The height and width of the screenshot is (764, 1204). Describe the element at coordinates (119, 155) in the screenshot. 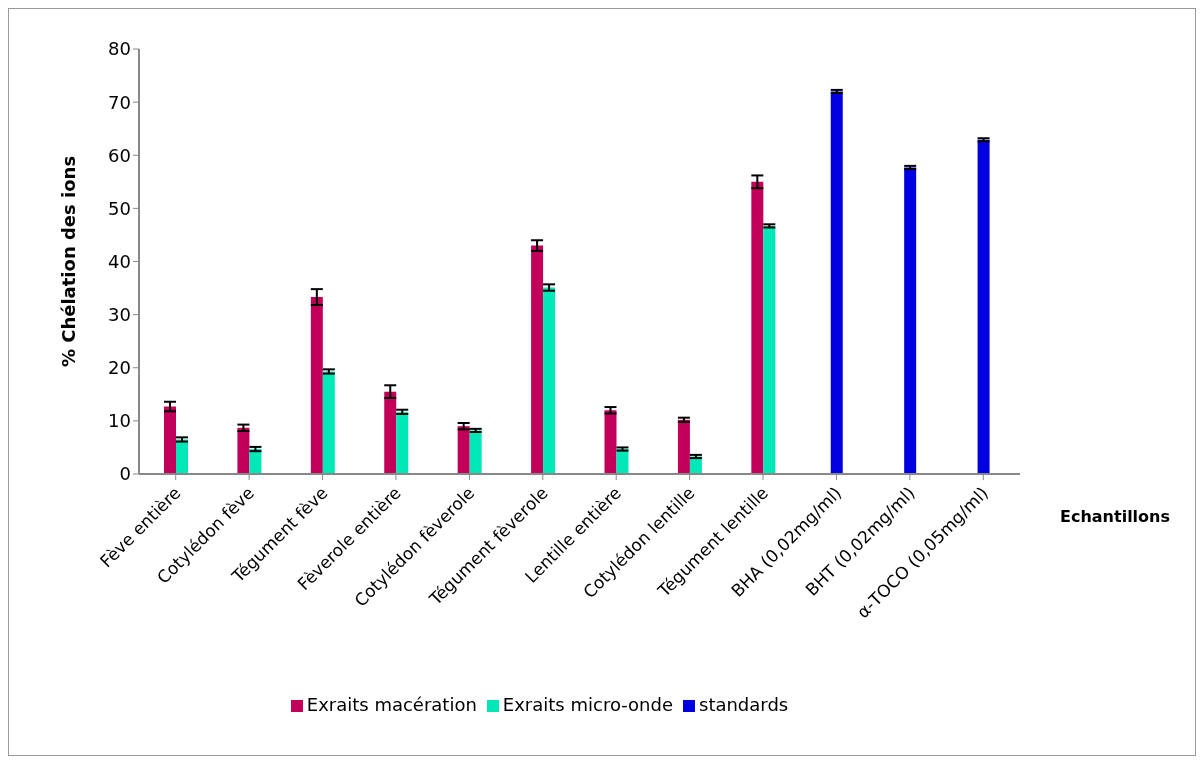

I see `y-tick-label: 60` at that location.